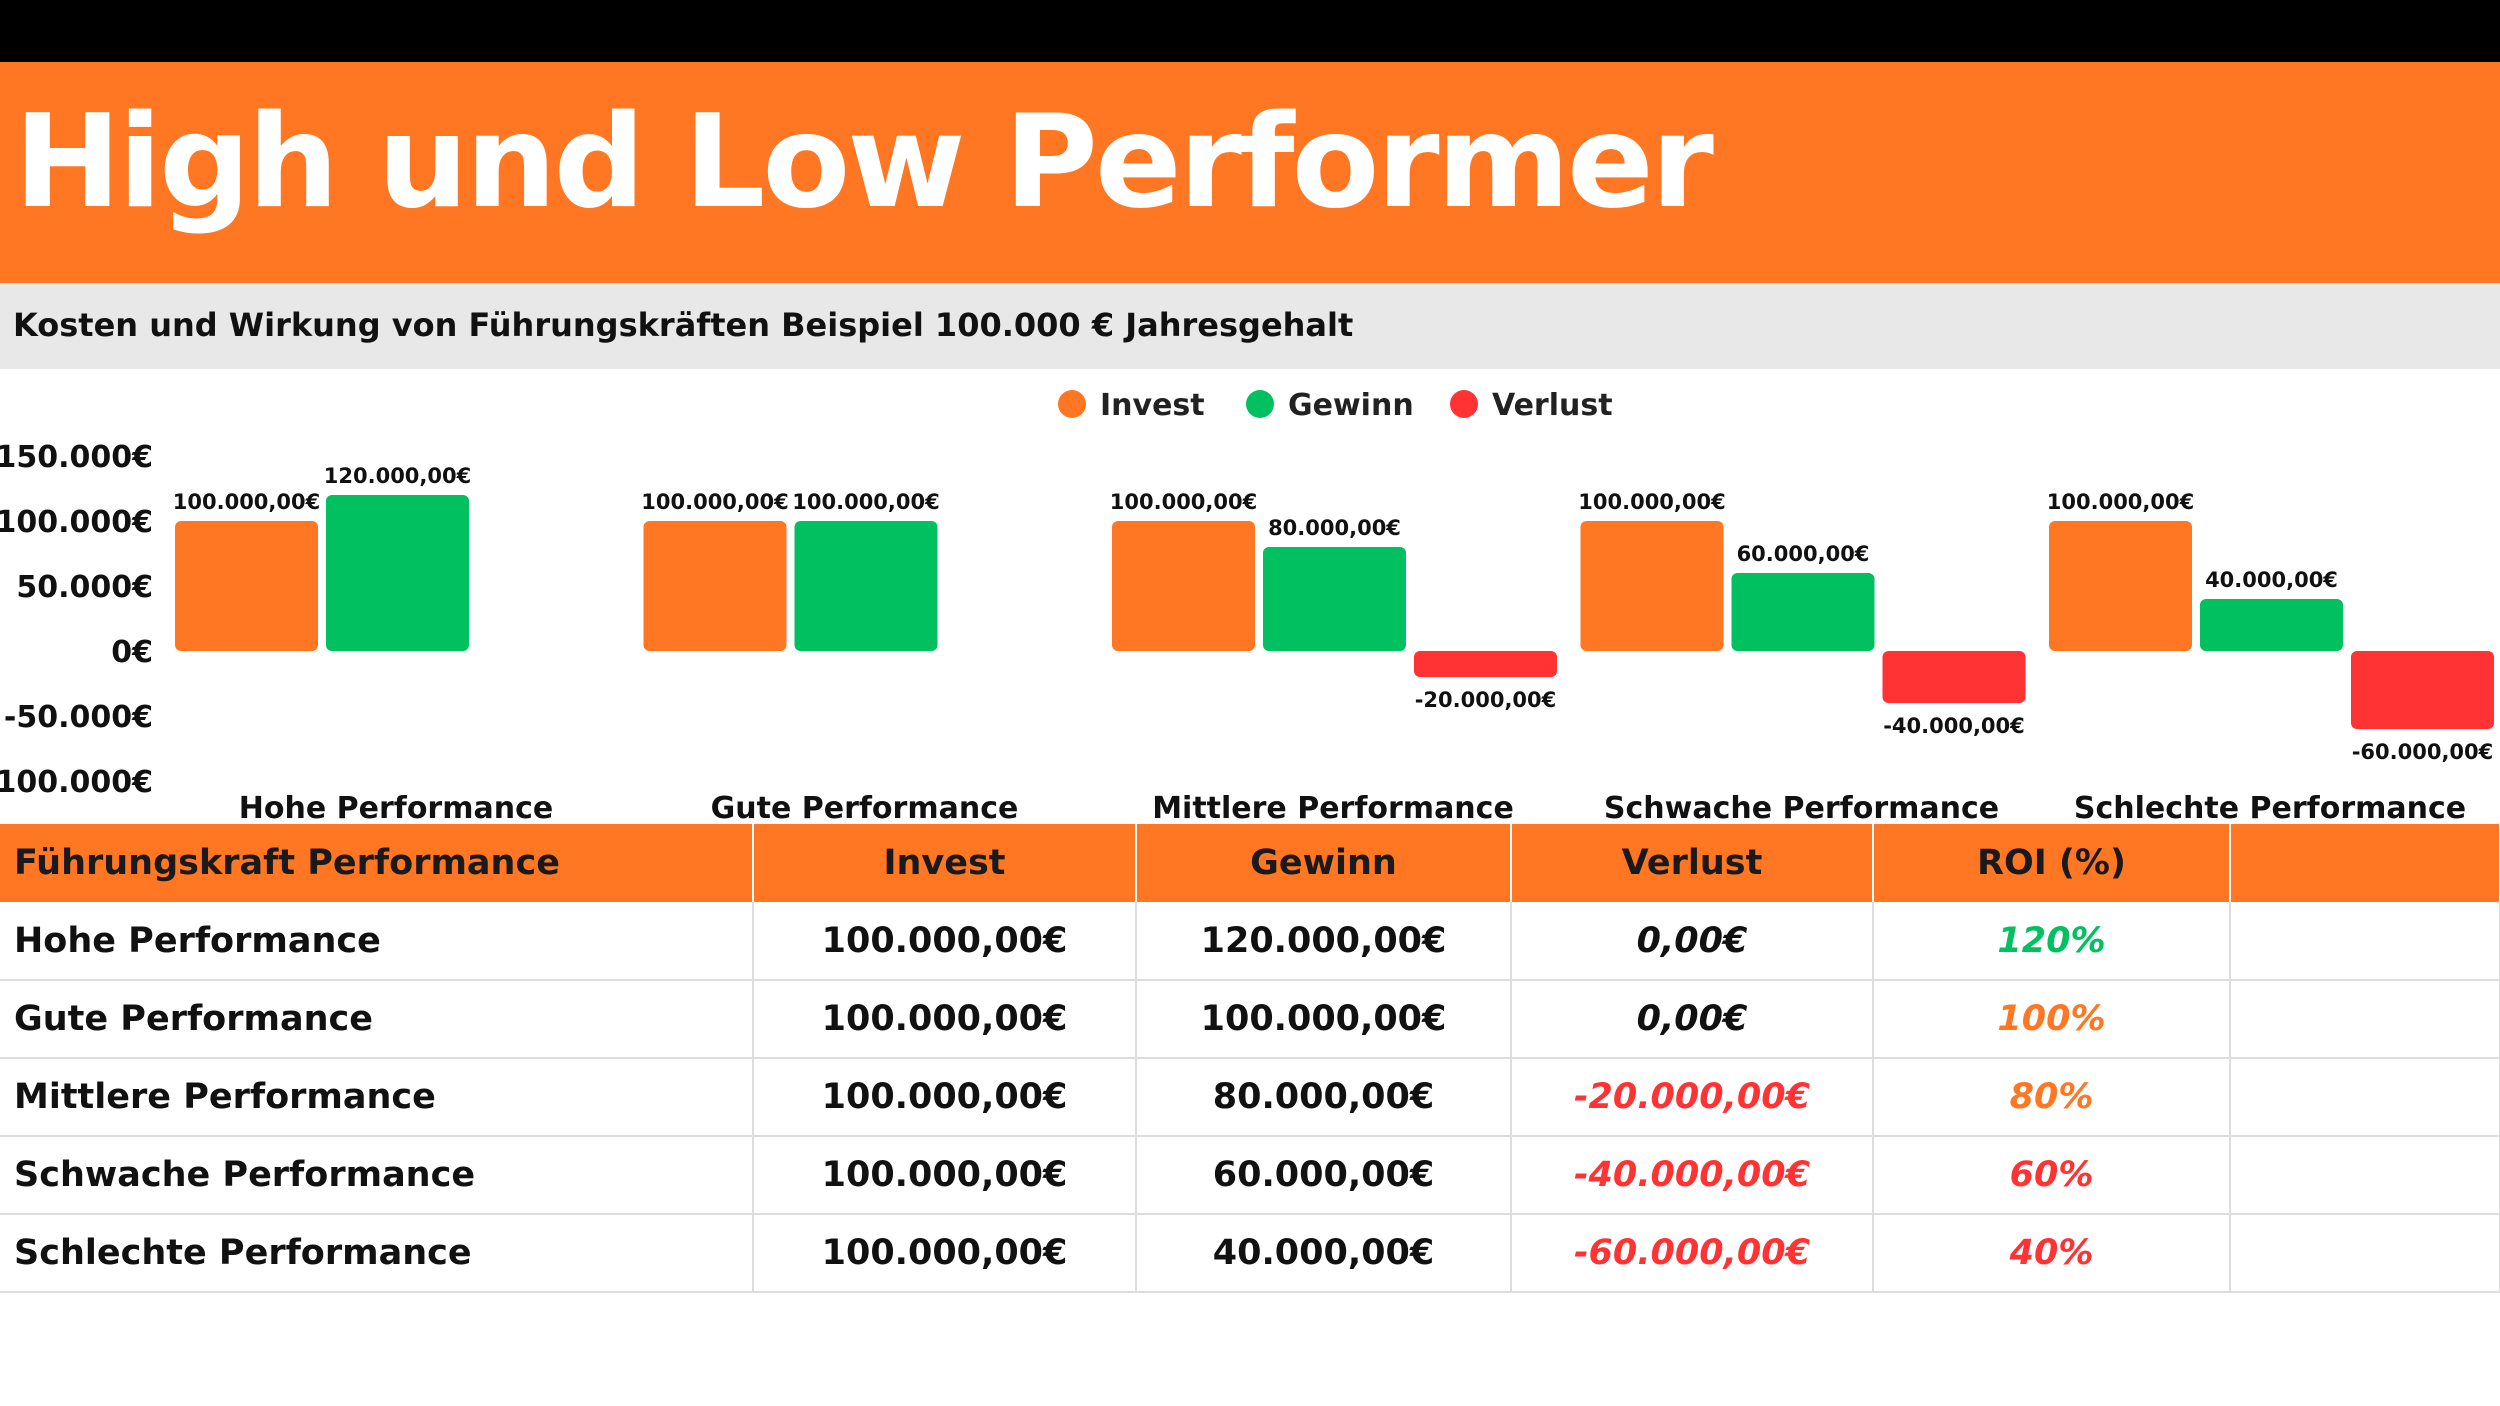 The image size is (2500, 1406). I want to click on cell-performance: Gute Performance, so click(377, 1019).